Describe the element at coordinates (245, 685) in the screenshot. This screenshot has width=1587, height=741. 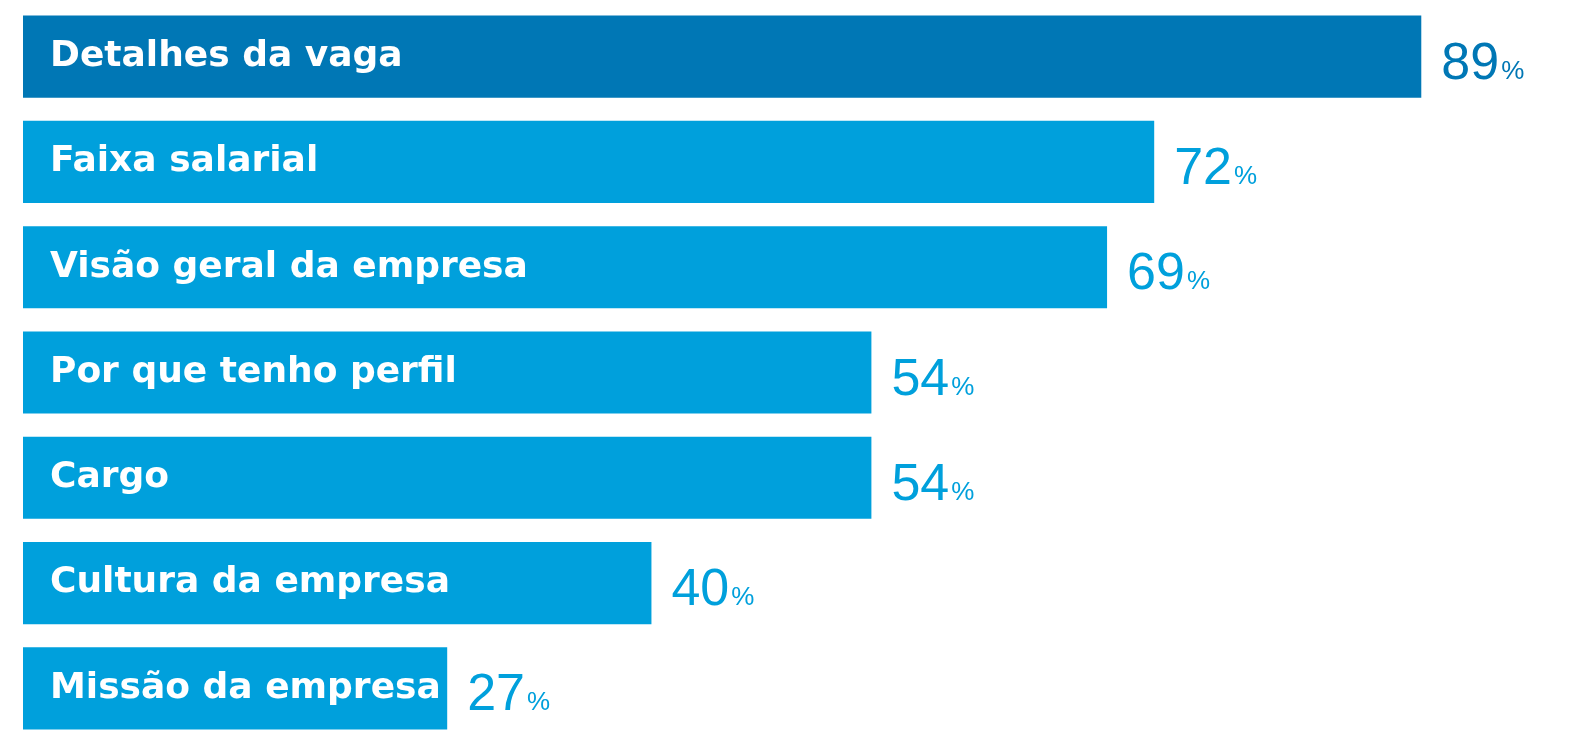
I see `y-tick-label: Missão da empresa` at that location.